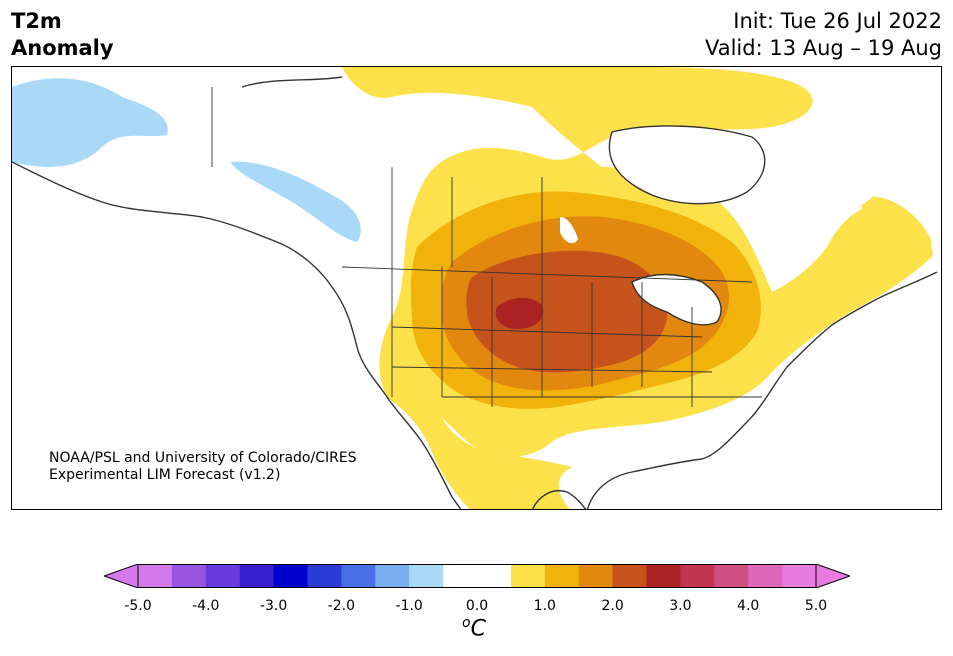 The width and height of the screenshot is (953, 656). What do you see at coordinates (748, 606) in the screenshot?
I see `colorbar-tick-label: 4.0` at bounding box center [748, 606].